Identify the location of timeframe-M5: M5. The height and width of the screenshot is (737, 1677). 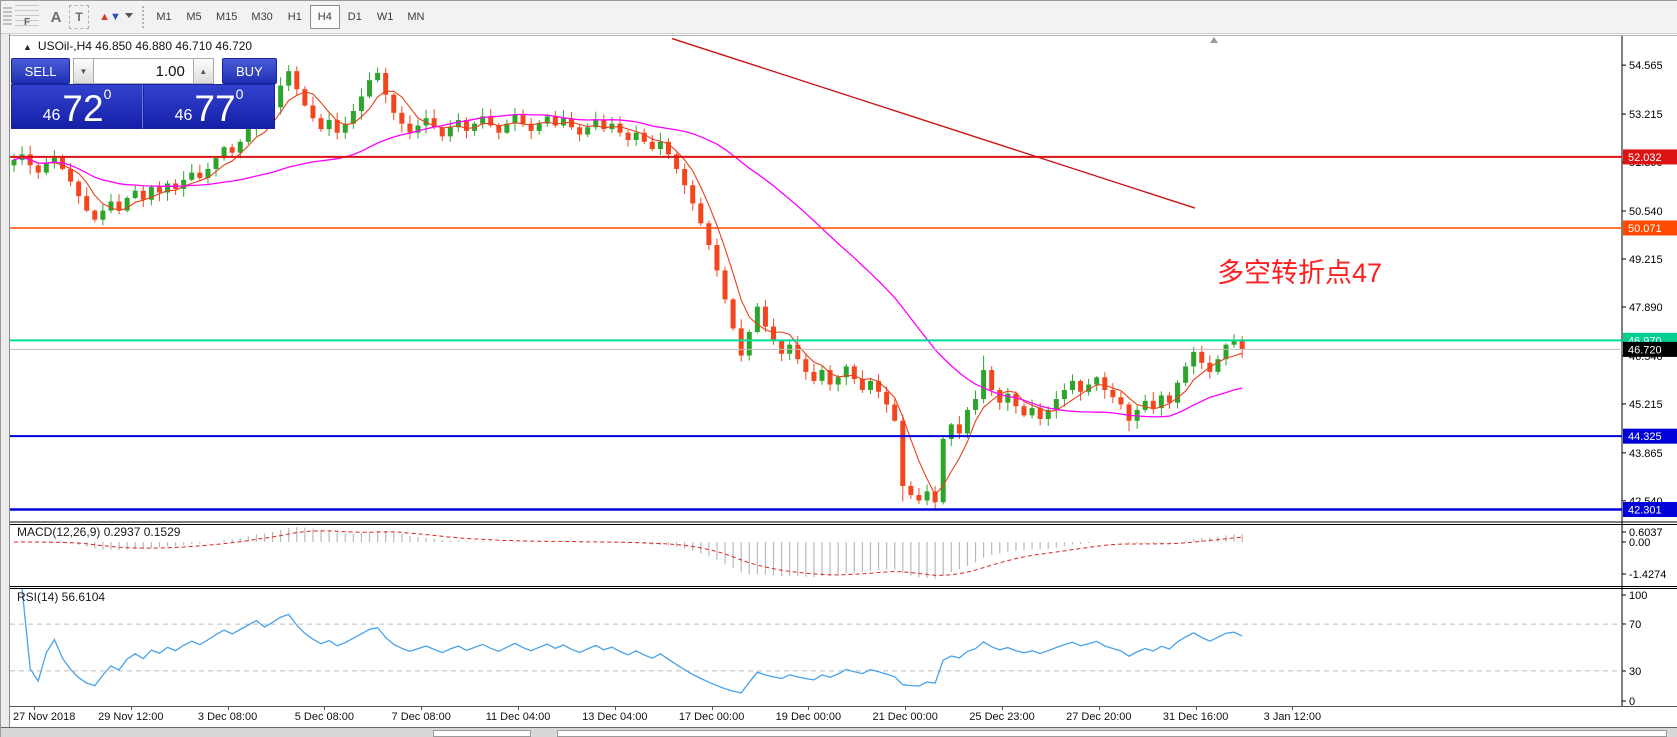
(194, 17).